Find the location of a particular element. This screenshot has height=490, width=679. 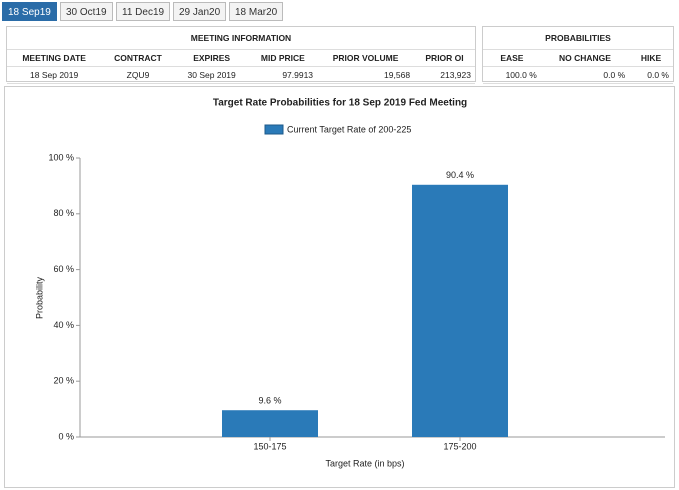

tab: 18 Sep19 is located at coordinates (29, 11).